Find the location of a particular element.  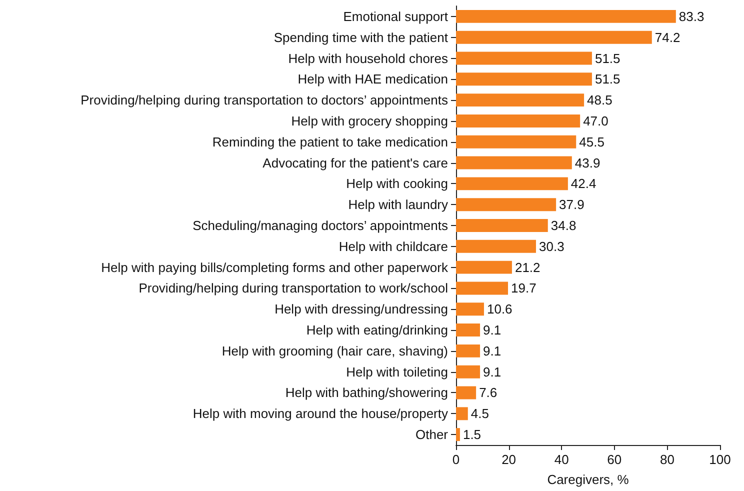

x-tick-label: 80 is located at coordinates (667, 459).